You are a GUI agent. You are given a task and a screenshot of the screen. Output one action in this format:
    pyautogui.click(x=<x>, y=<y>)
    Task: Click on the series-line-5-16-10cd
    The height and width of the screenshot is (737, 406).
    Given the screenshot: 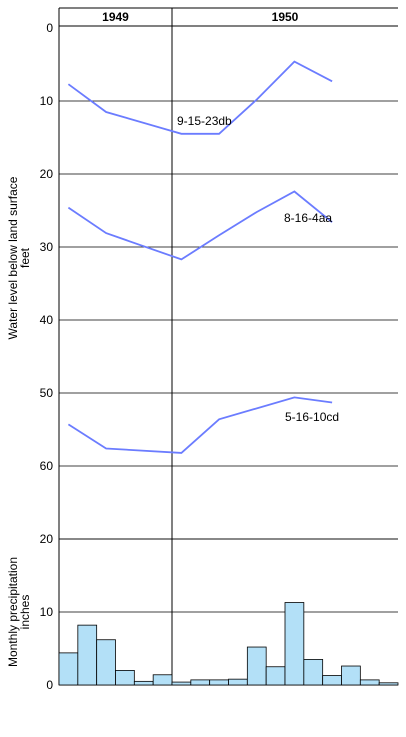 What is the action you would take?
    pyautogui.click(x=200, y=425)
    